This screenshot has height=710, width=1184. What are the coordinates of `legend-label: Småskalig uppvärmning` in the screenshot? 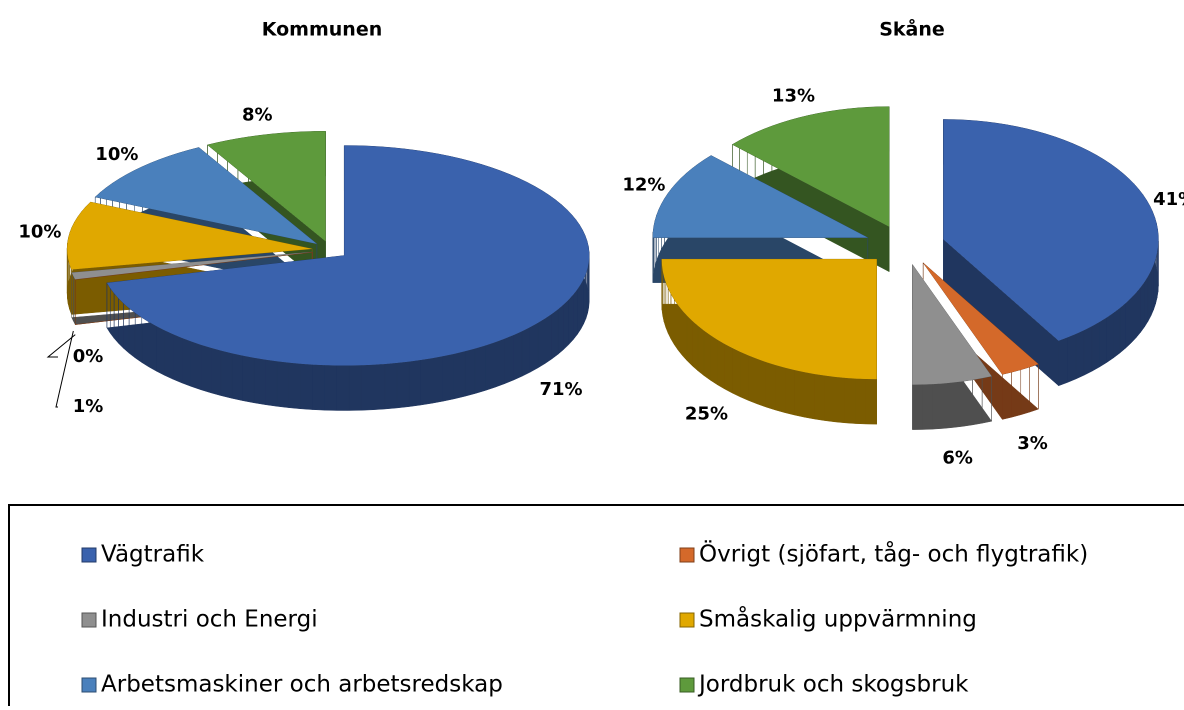 It's located at (838, 619).